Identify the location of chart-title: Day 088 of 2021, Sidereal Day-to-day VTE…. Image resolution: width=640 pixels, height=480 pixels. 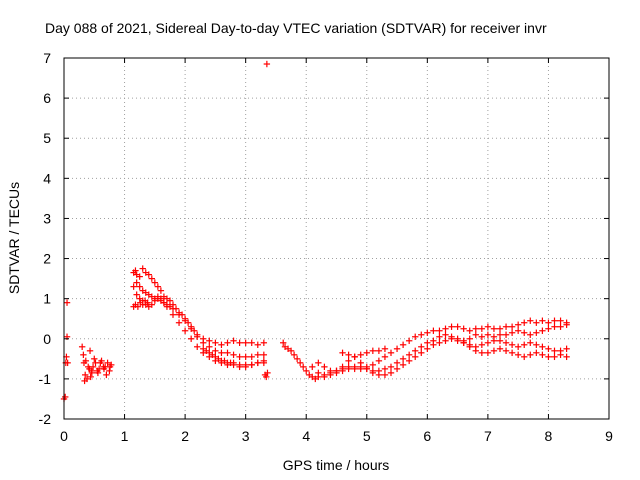
(296, 28).